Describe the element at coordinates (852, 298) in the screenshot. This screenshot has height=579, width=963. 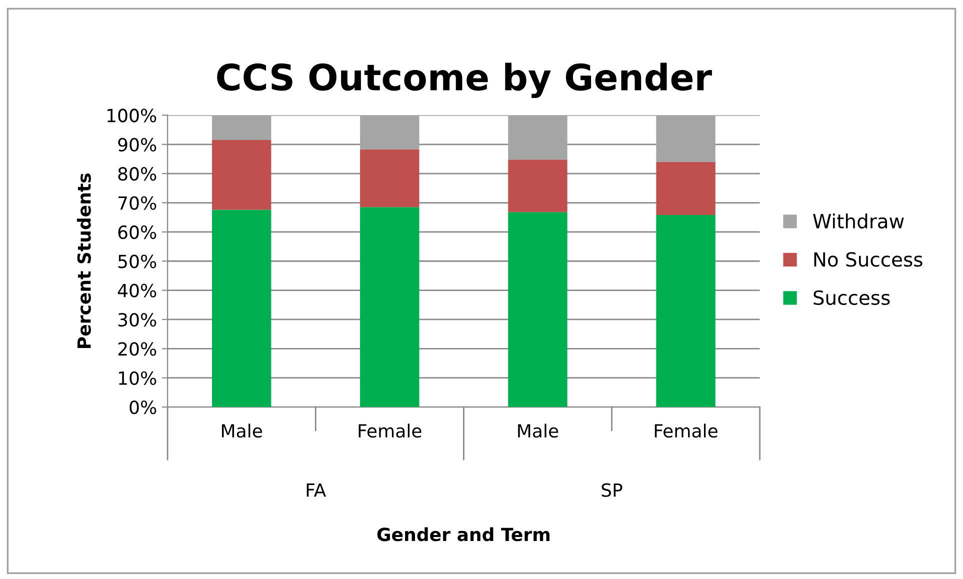
I see `legend-label: Success` at that location.